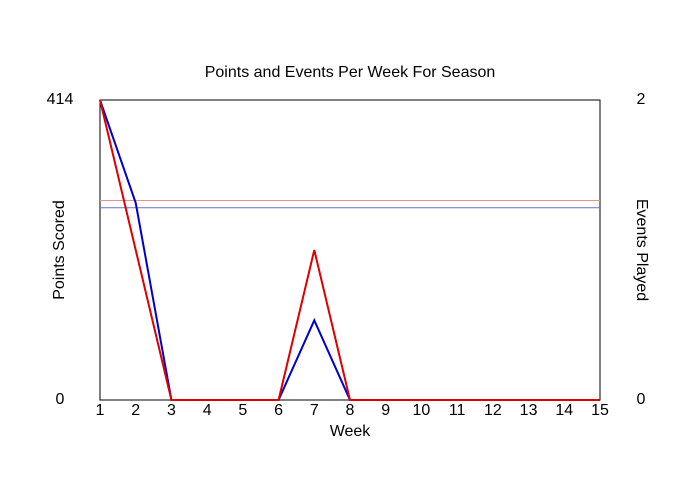 The image size is (700, 500). What do you see at coordinates (100, 410) in the screenshot?
I see `x-tick-label: 1` at bounding box center [100, 410].